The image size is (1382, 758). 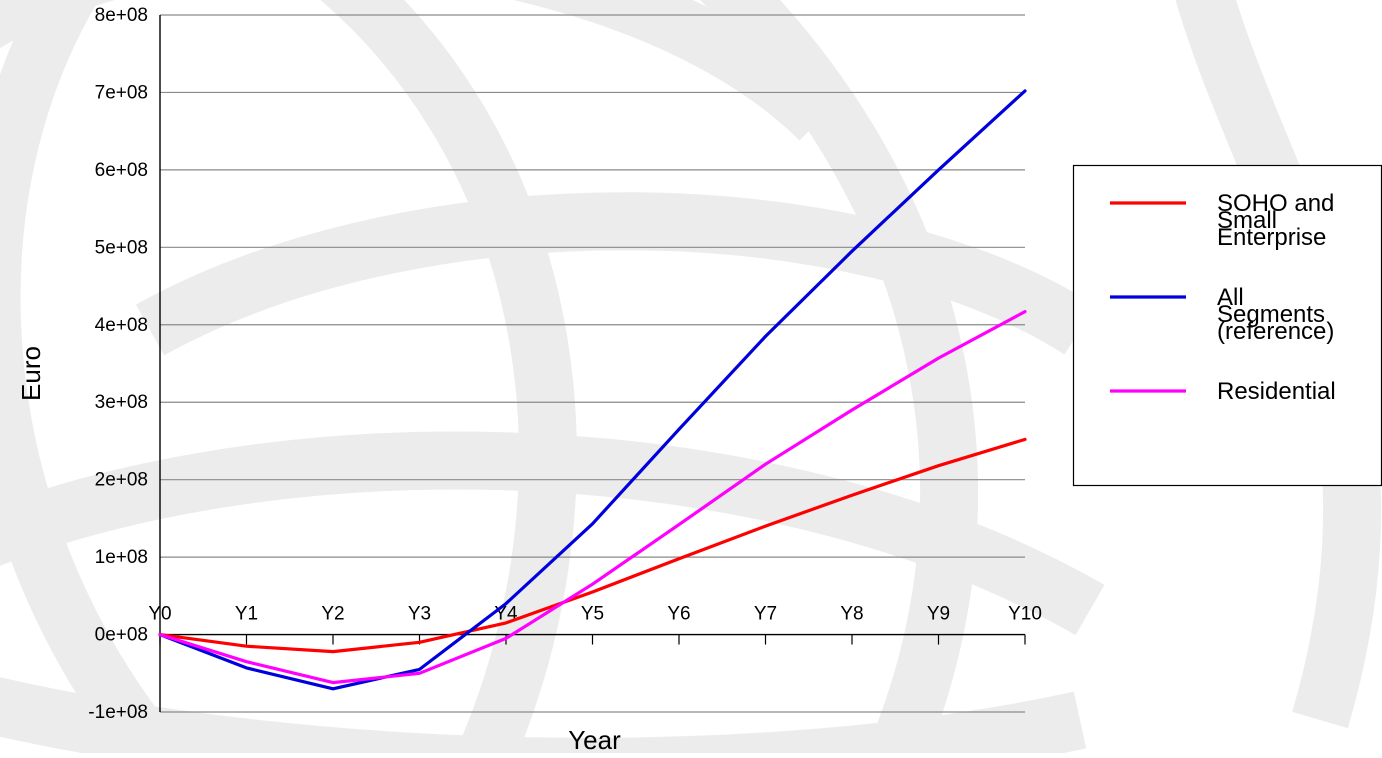 What do you see at coordinates (121, 557) in the screenshot?
I see `y-tick-label: 1e+08` at bounding box center [121, 557].